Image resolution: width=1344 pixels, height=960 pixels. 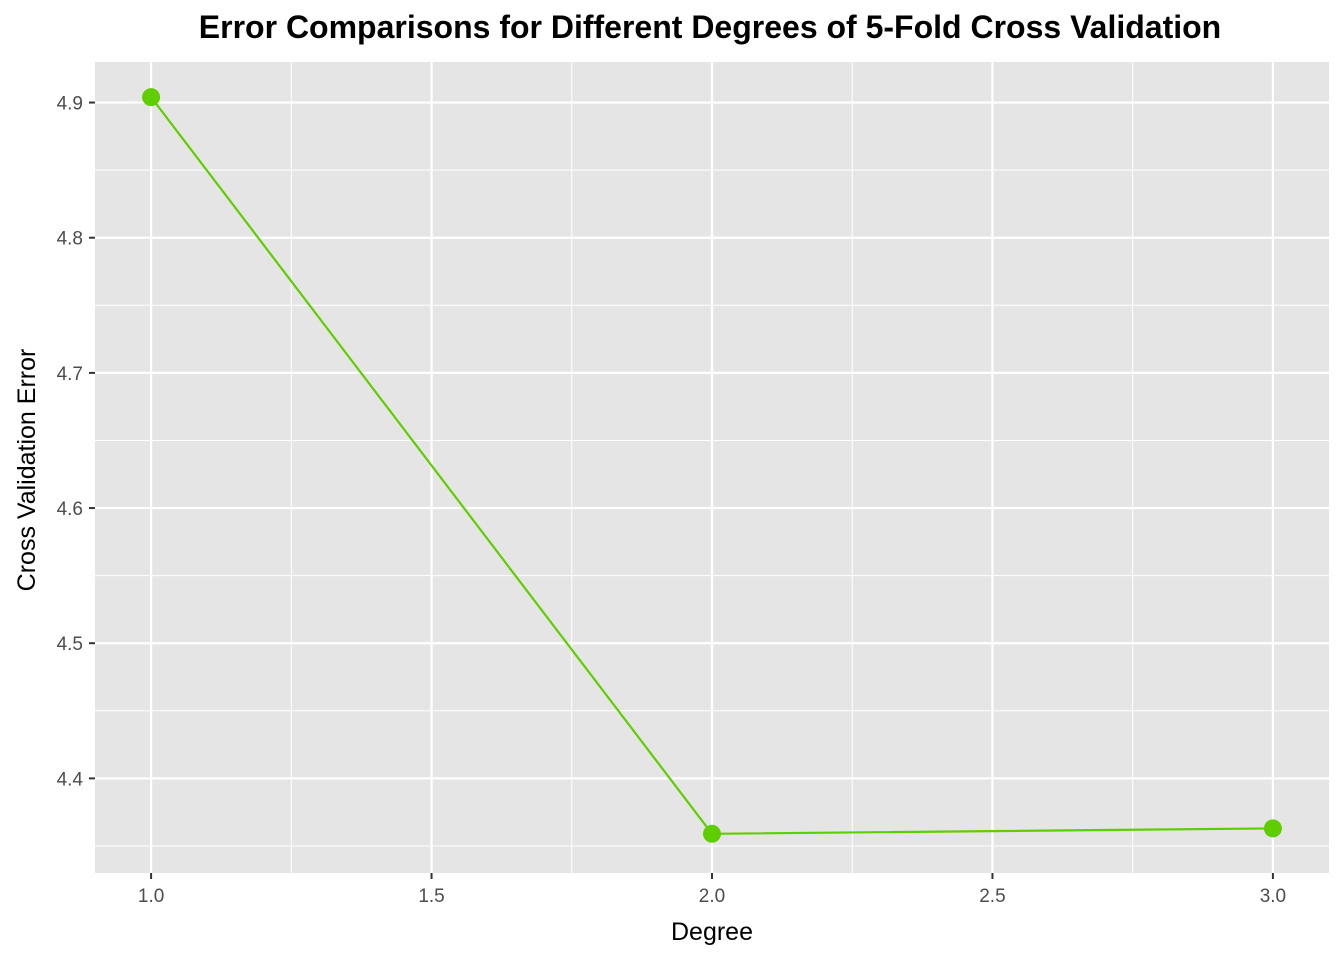 What do you see at coordinates (27, 470) in the screenshot?
I see `y-axis-title: Cross Validation Error` at bounding box center [27, 470].